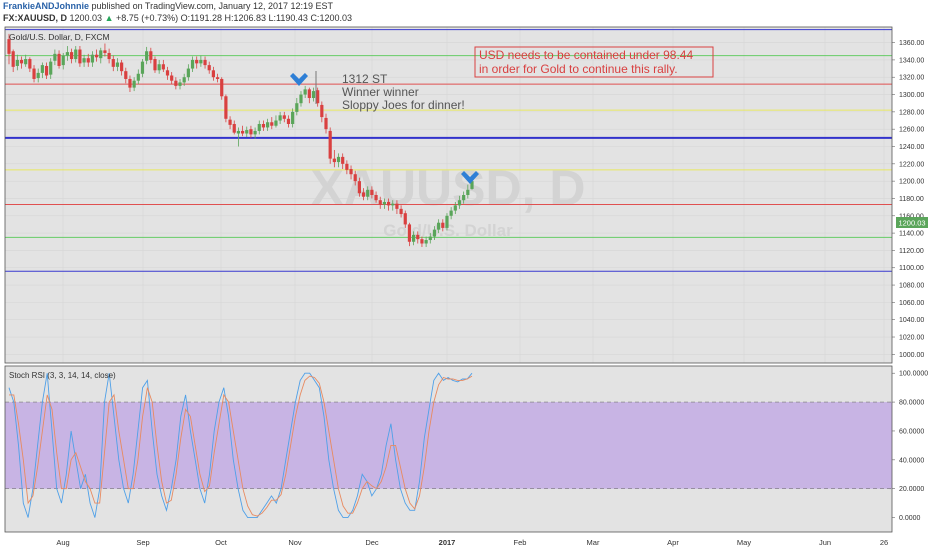 The height and width of the screenshot is (550, 932). Describe the element at coordinates (911, 251) in the screenshot. I see `price-tick-label: 1120.00` at that location.